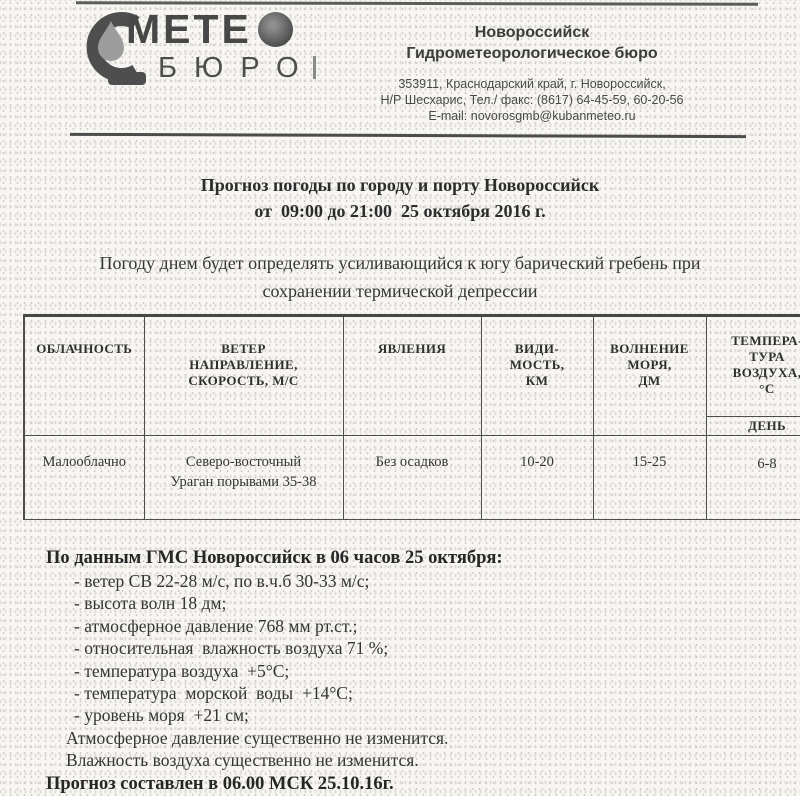  I want to click on observation-sea-temp: - температура морской воды +14°С;, so click(213, 693).